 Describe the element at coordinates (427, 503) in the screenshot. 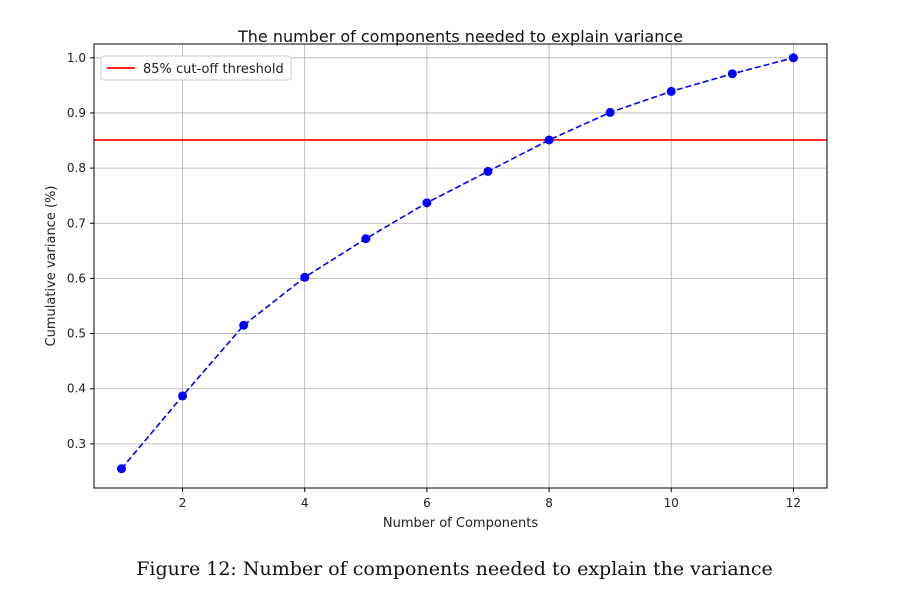

I see `x-tick-label: 6` at that location.